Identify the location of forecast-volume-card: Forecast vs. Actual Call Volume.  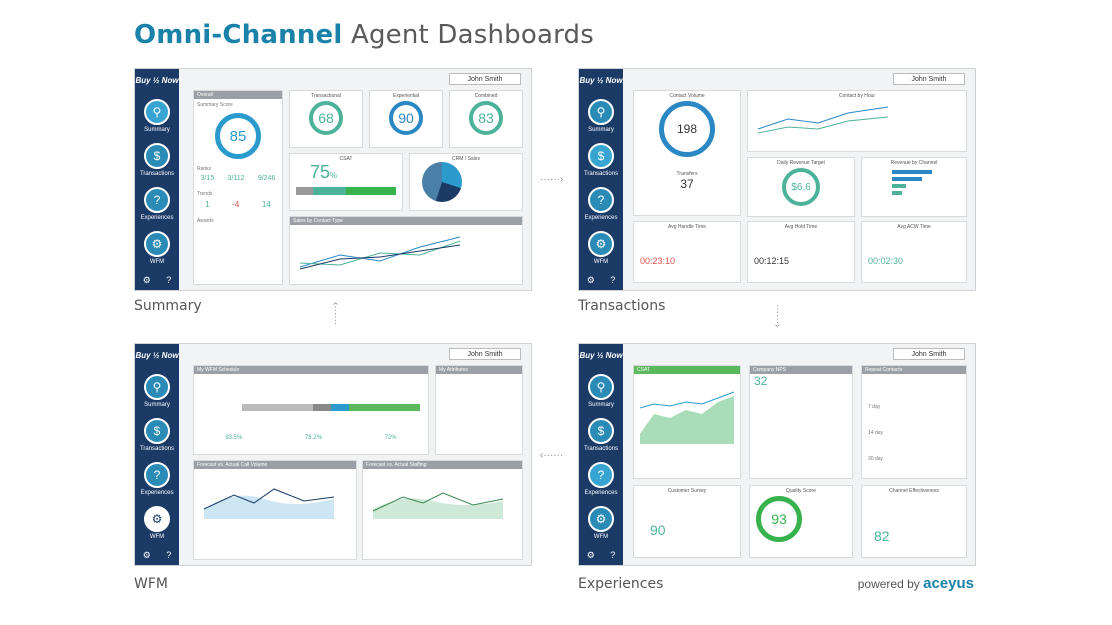
(275, 510).